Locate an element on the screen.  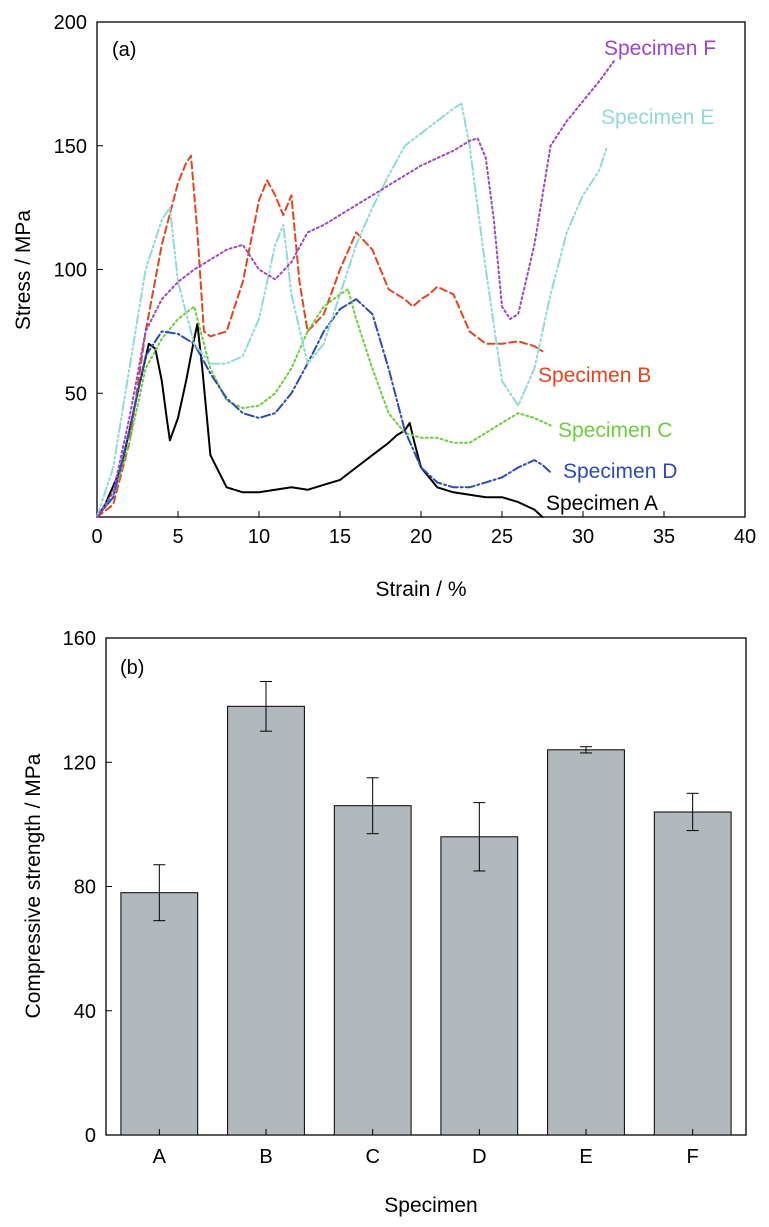
series-line-specimen-a is located at coordinates (320, 420).